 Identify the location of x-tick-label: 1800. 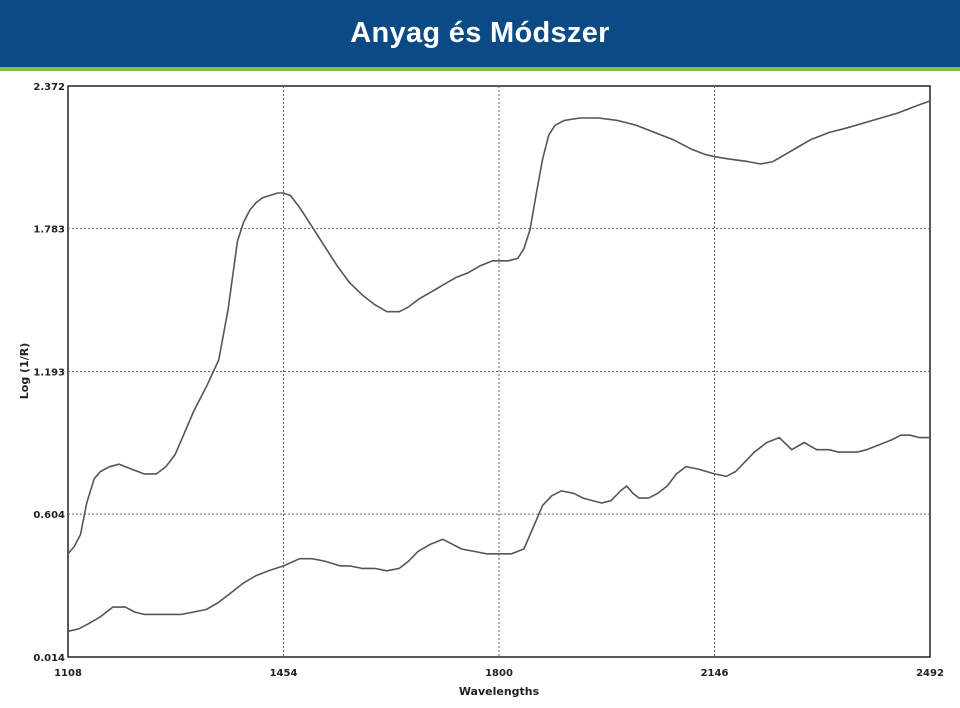
(499, 673).